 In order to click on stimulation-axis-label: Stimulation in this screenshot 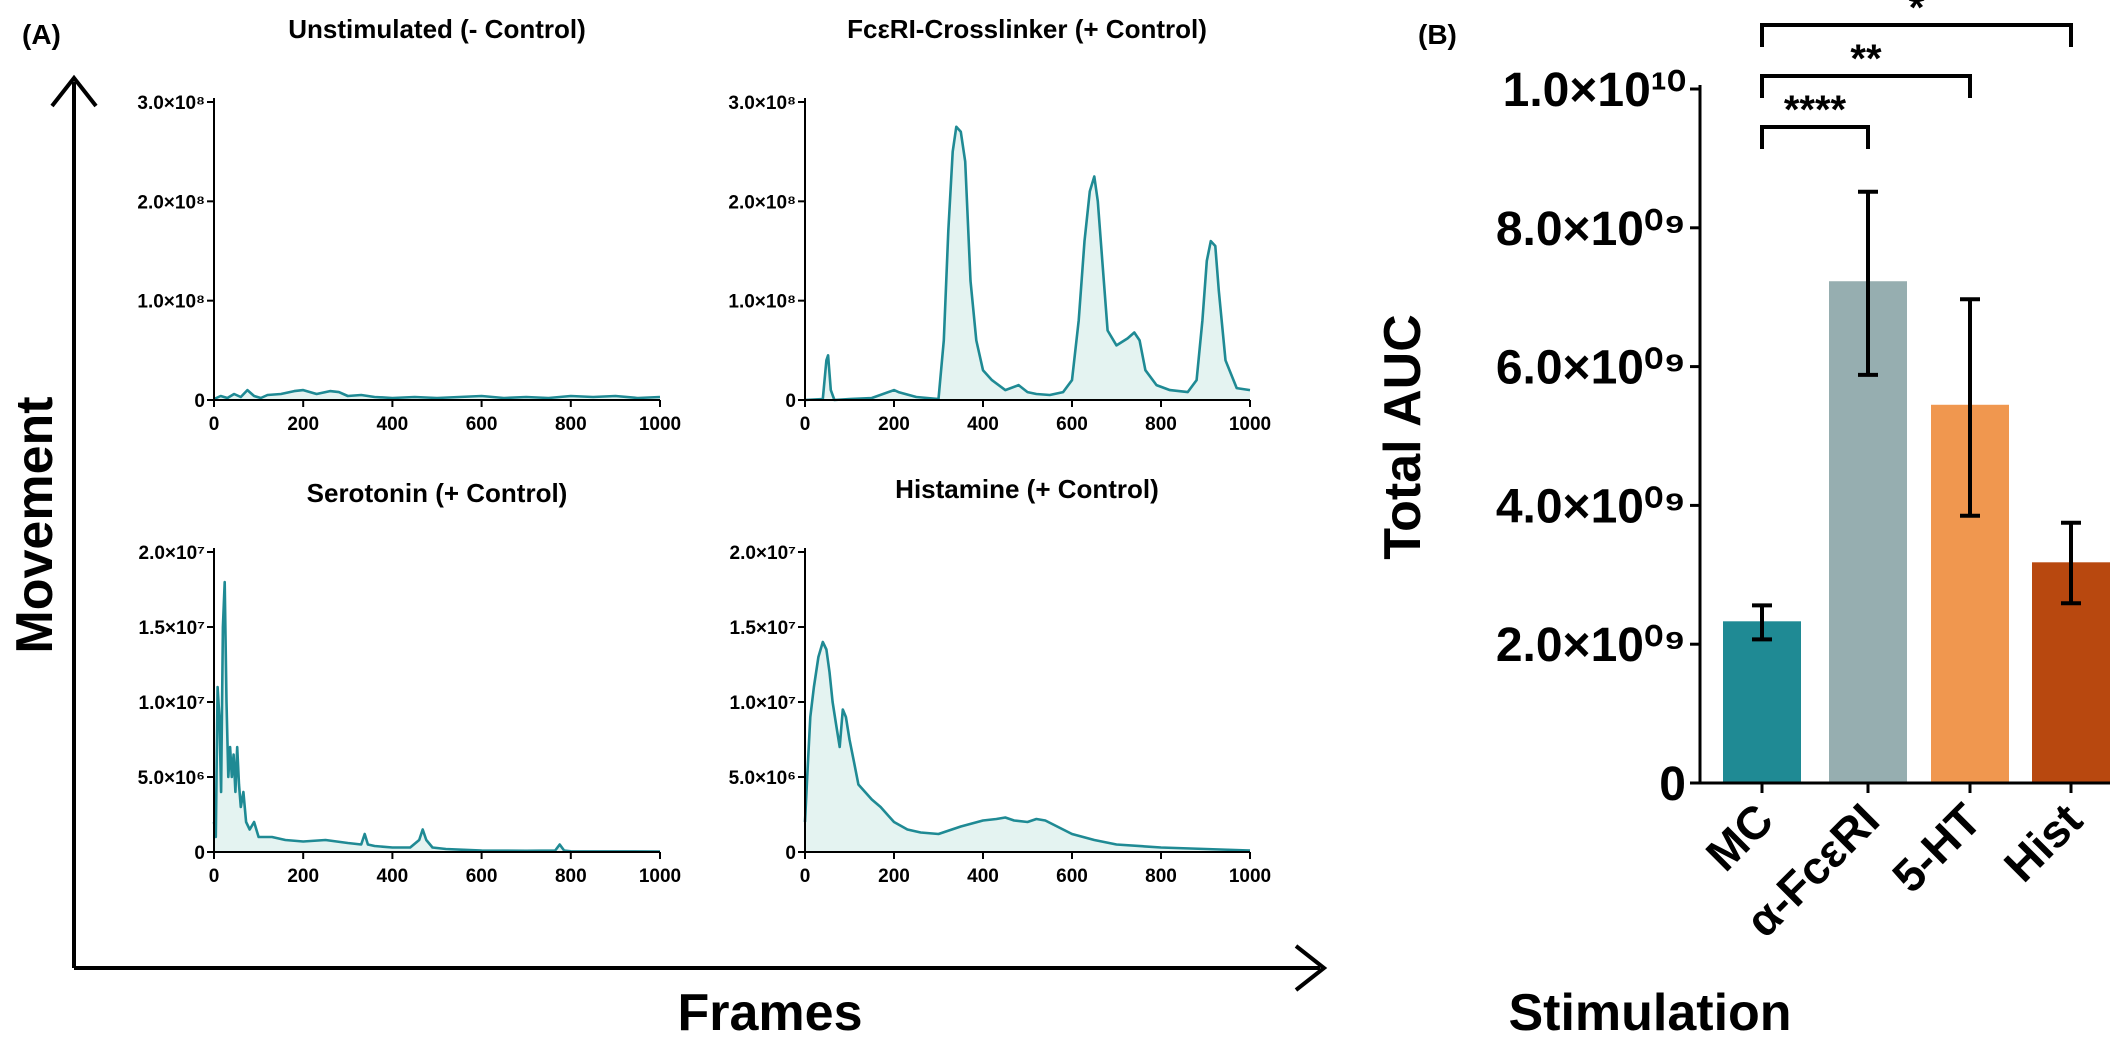, I will do `click(1649, 1013)`.